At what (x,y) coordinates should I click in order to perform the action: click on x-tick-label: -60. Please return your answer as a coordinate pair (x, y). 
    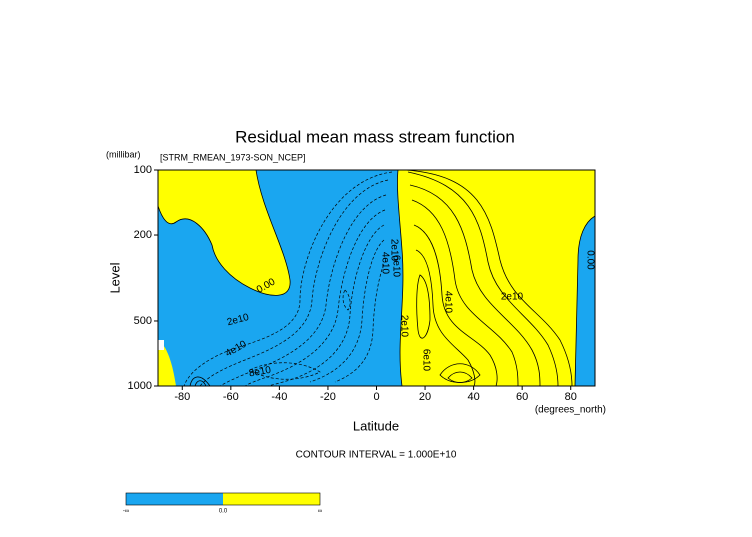
    Looking at the image, I should click on (231, 397).